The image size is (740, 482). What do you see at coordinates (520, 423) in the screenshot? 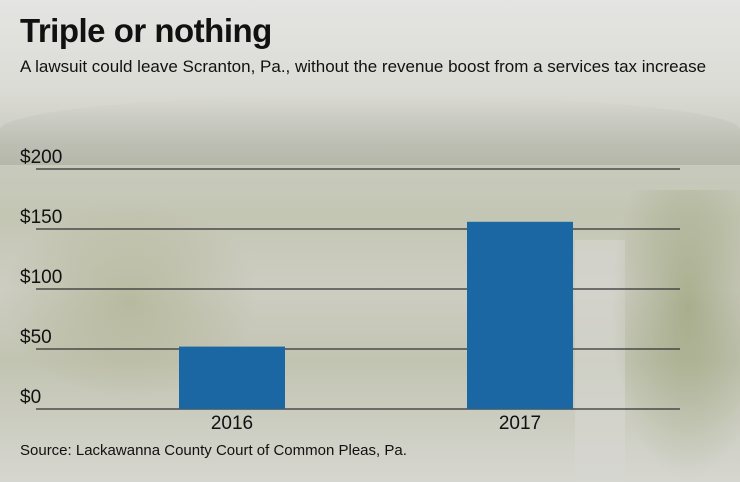
I see `x-tick-label: 2017` at bounding box center [520, 423].